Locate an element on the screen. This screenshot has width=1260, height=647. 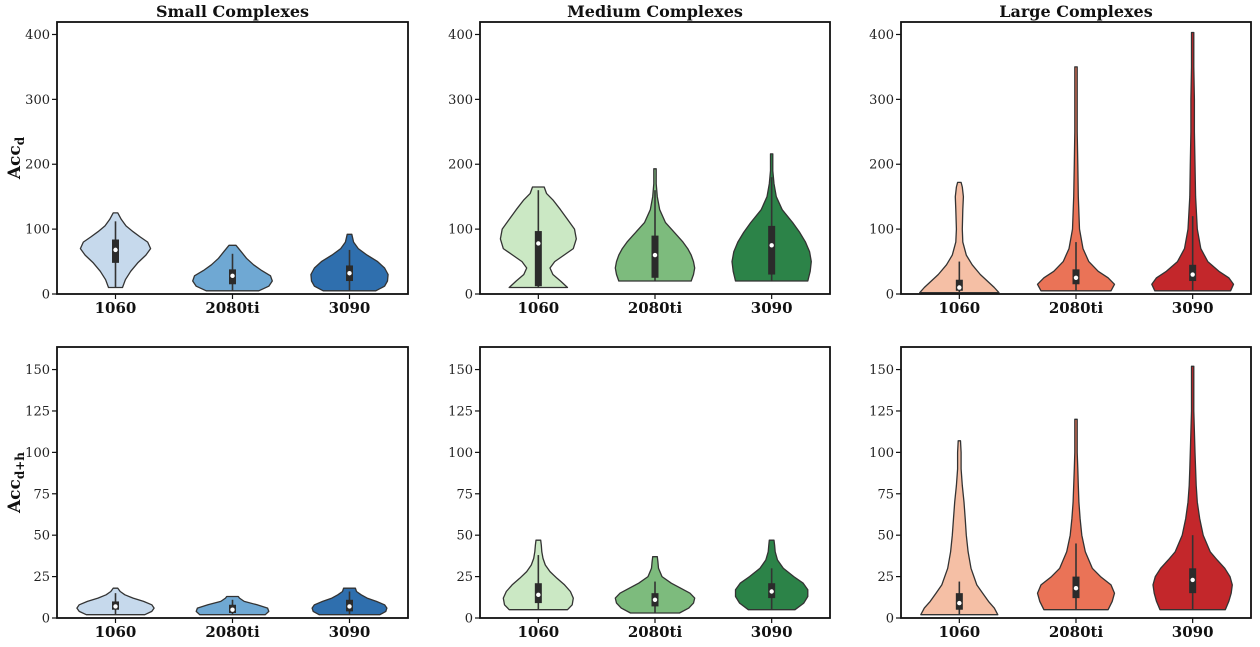
y-axis-label: Accd+h is located at coordinates (16, 483).